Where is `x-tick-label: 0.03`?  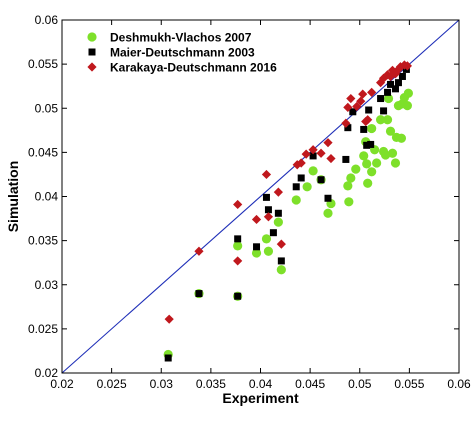 x-tick-label: 0.03 is located at coordinates (162, 384).